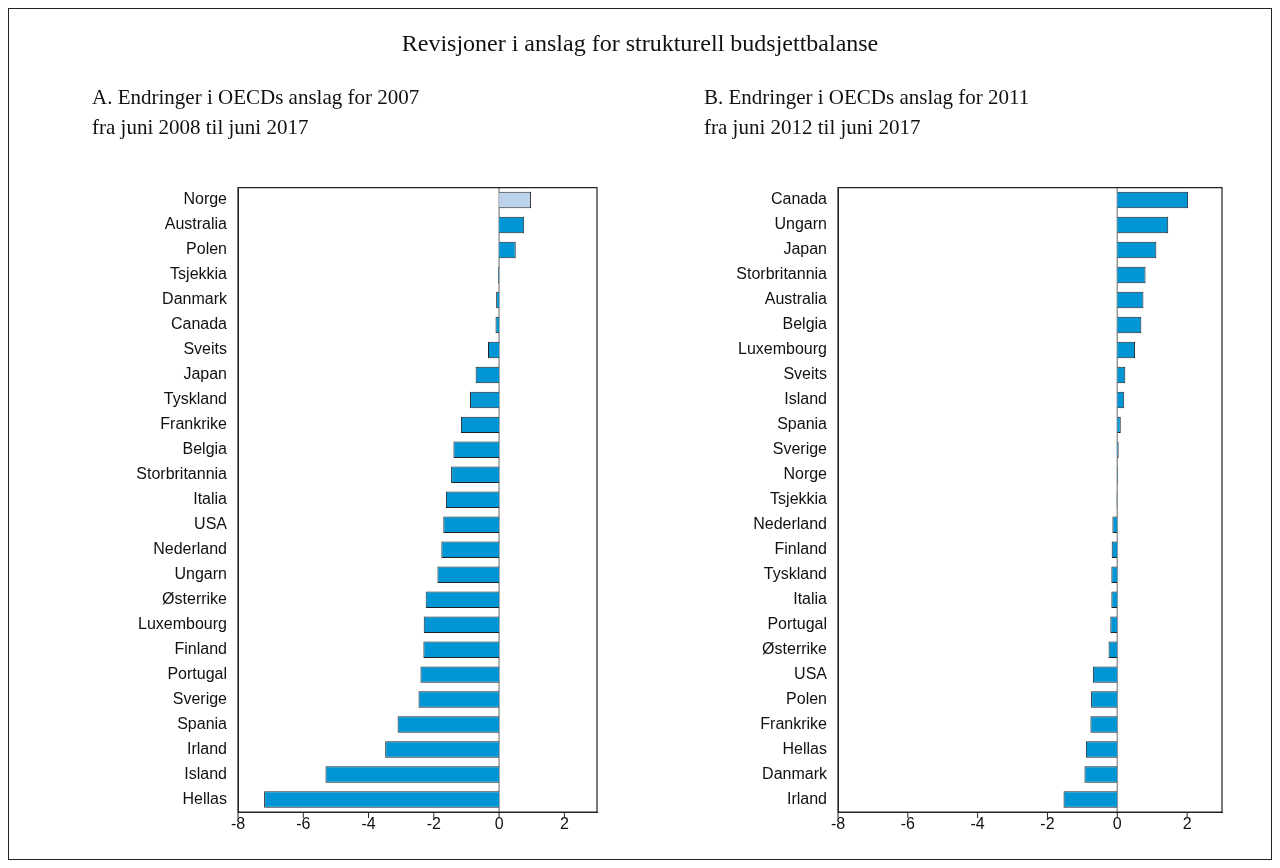 Image resolution: width=1280 pixels, height=868 pixels. Describe the element at coordinates (256, 112) in the screenshot. I see `chart-subtitle: A. Endringer i OECDs anslag for 2007 fra juni 2008 til juni 2017` at that location.